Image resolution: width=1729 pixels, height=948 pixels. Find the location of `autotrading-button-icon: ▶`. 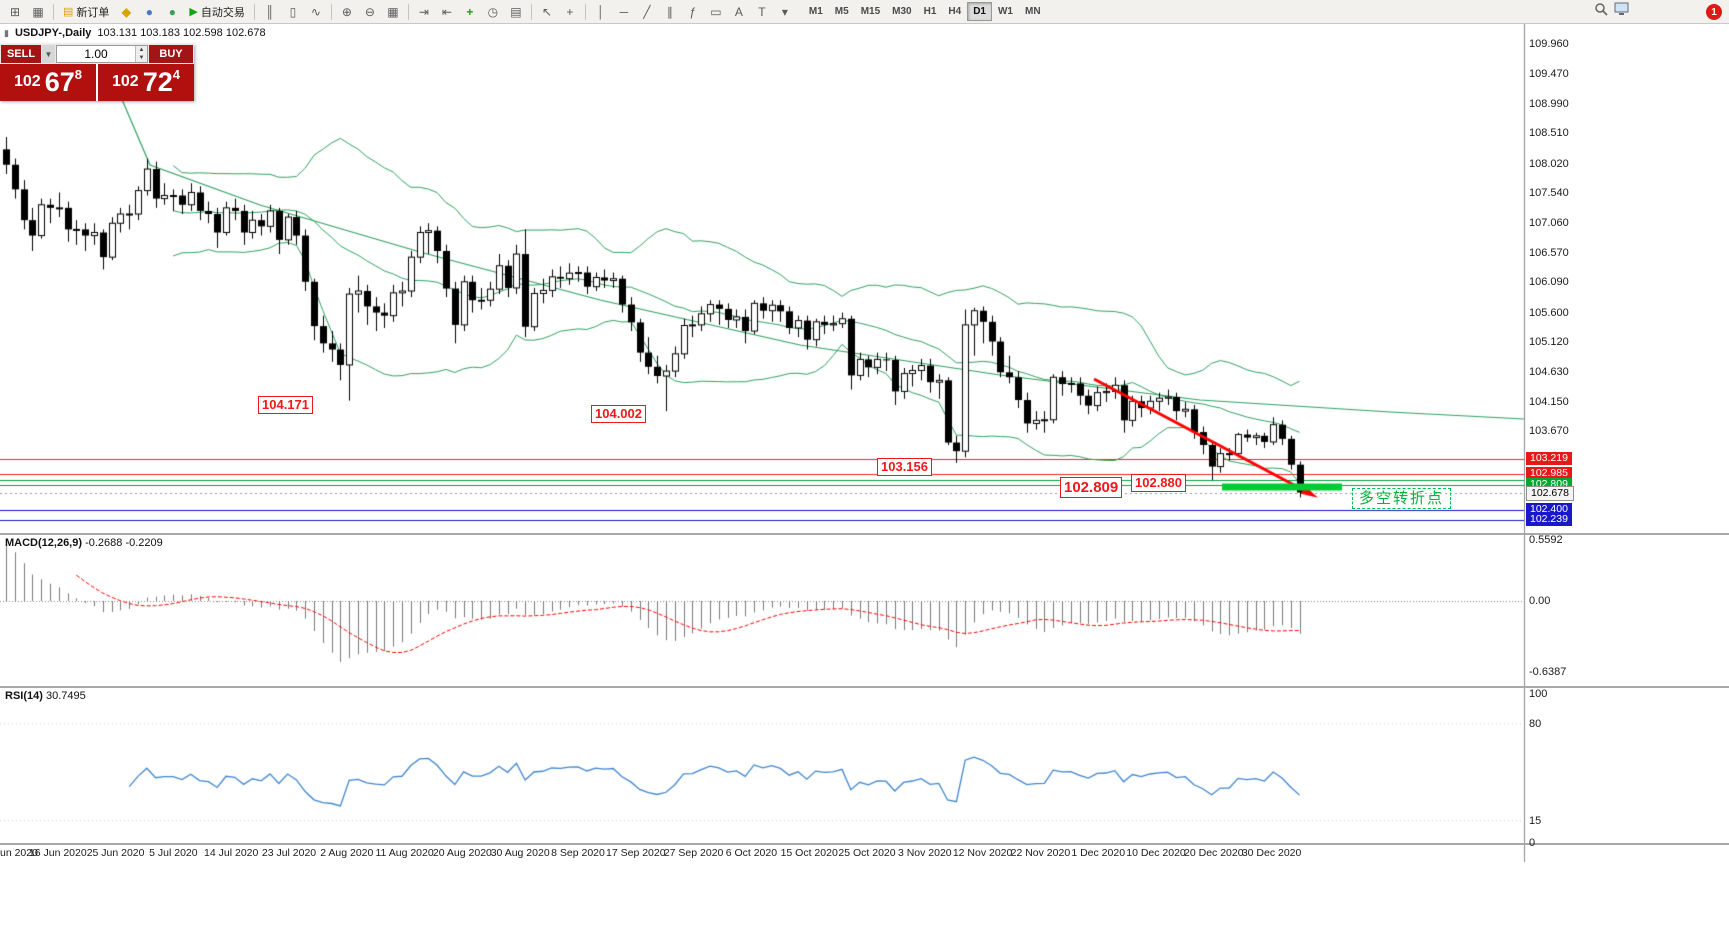

autotrading-button-icon: ▶ is located at coordinates (193, 12).